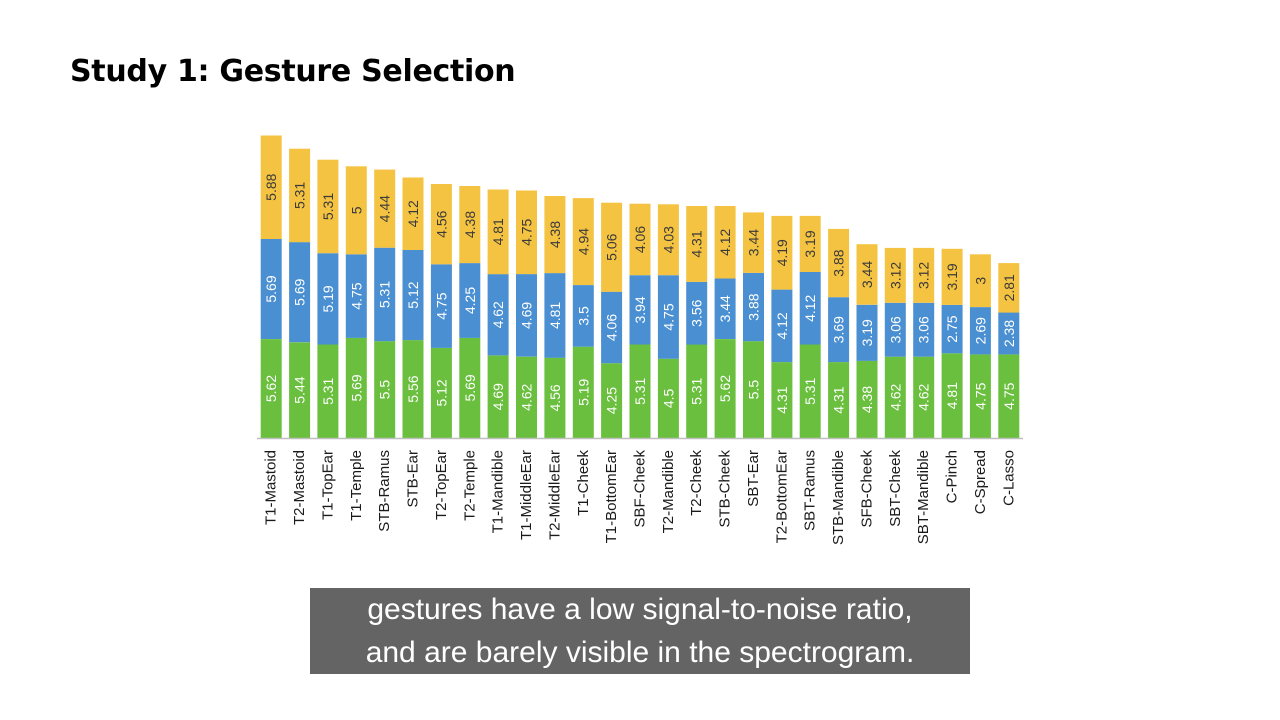 The width and height of the screenshot is (1280, 720). What do you see at coordinates (611, 496) in the screenshot?
I see `x-tick-label: T1-BottomEar` at bounding box center [611, 496].